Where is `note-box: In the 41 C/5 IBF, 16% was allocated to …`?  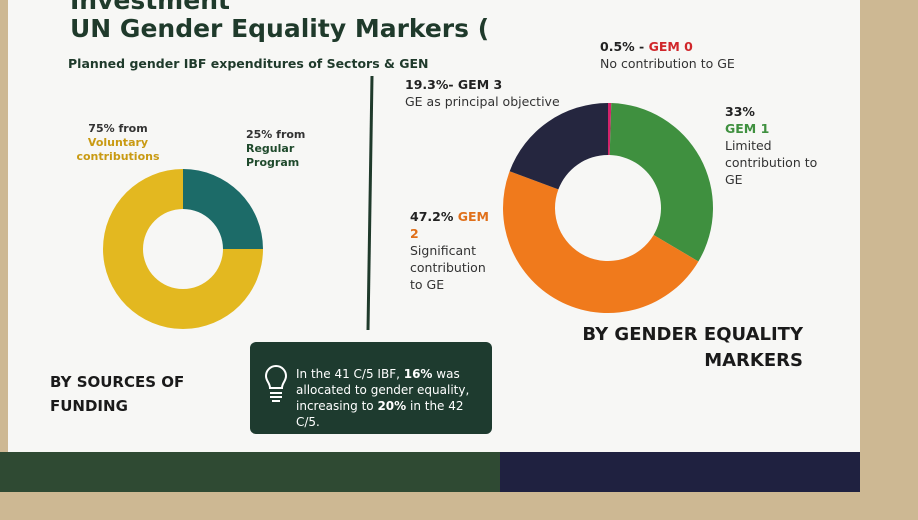 note-box: In the 41 C/5 IBF, 16% was allocated to … is located at coordinates (371, 388).